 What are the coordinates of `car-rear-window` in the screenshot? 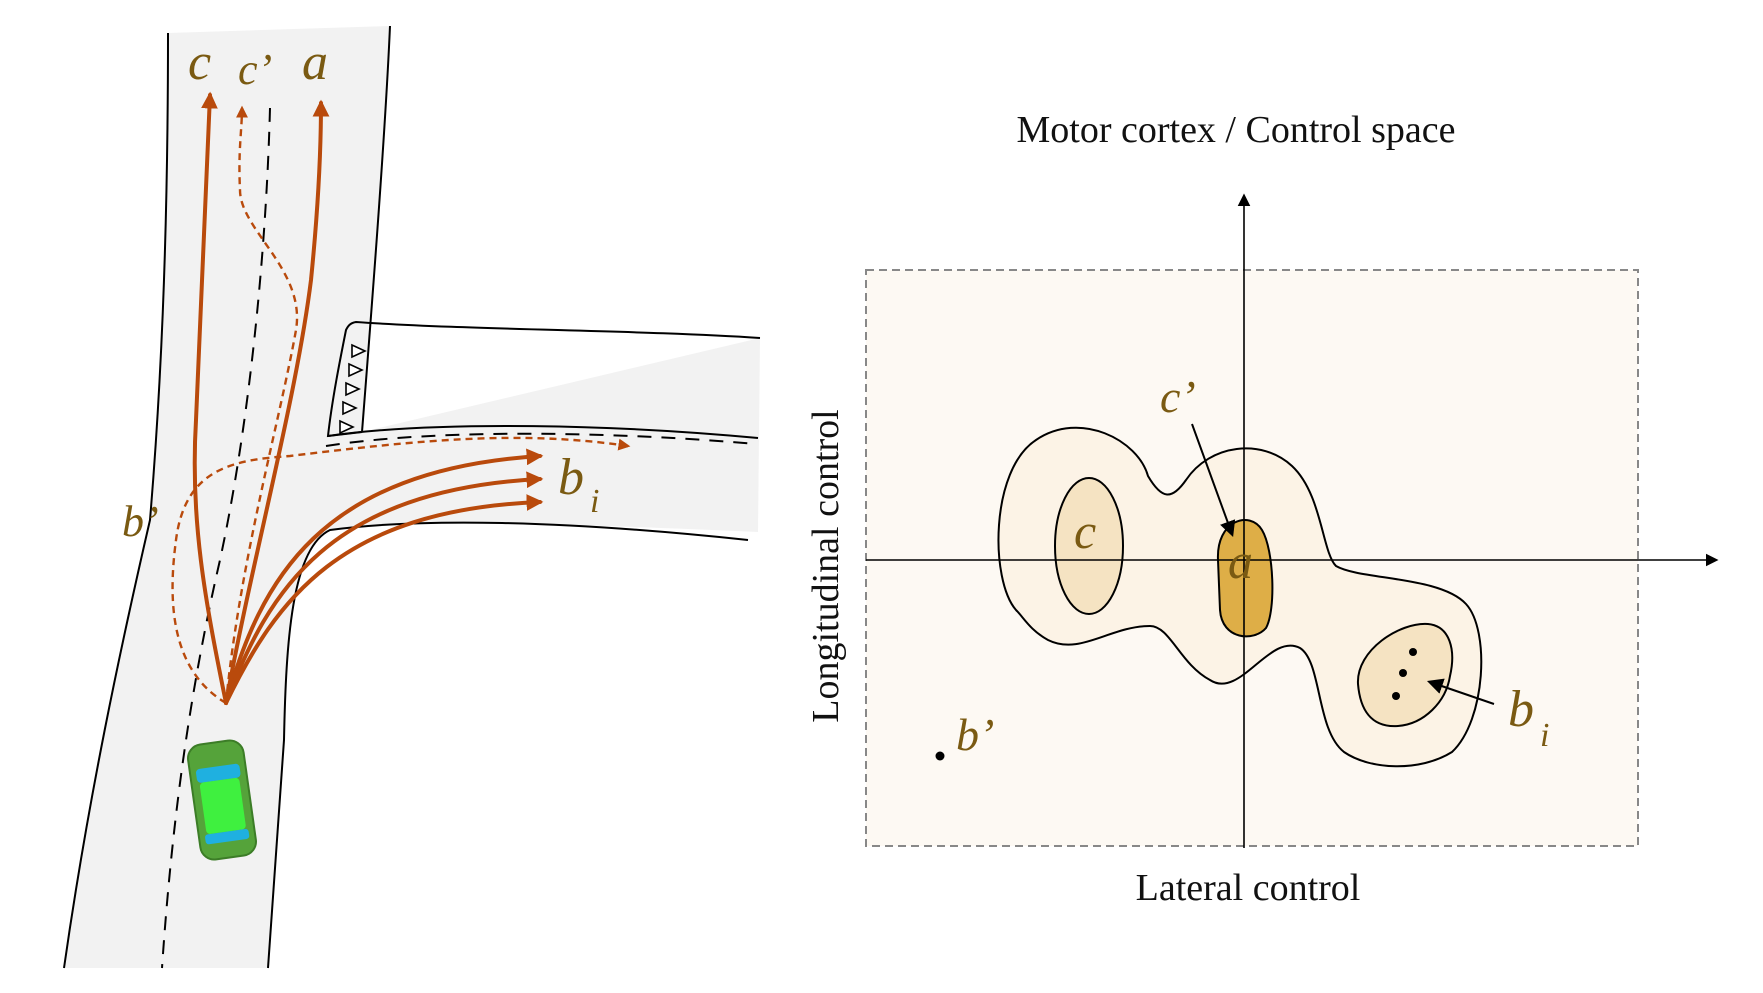 It's located at (227, 837).